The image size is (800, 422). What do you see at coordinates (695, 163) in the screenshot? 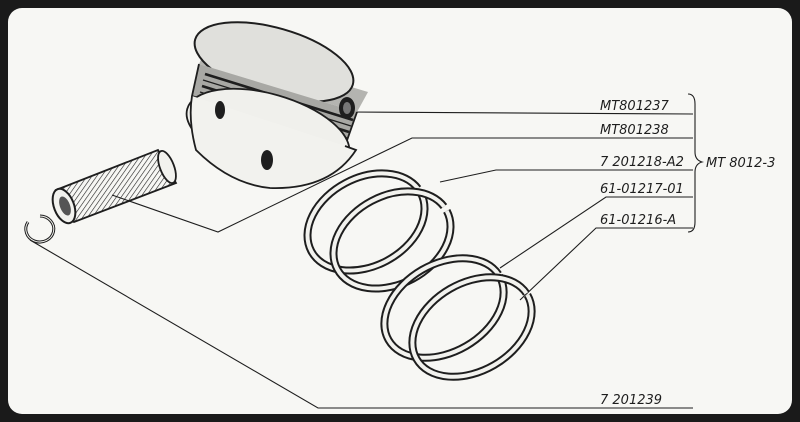
I see `assembly-brace` at bounding box center [695, 163].